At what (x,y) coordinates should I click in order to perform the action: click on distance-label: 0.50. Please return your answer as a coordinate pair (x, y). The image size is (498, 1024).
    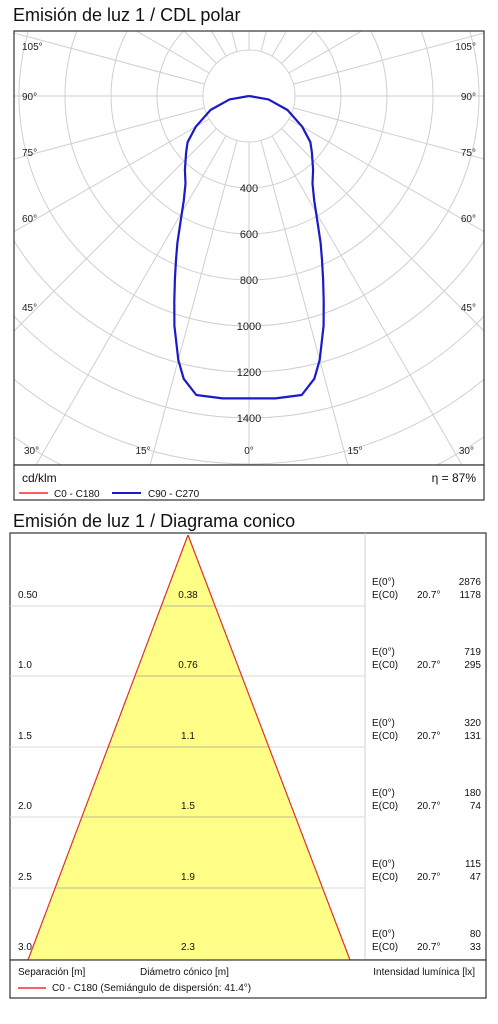
    Looking at the image, I should click on (28, 595).